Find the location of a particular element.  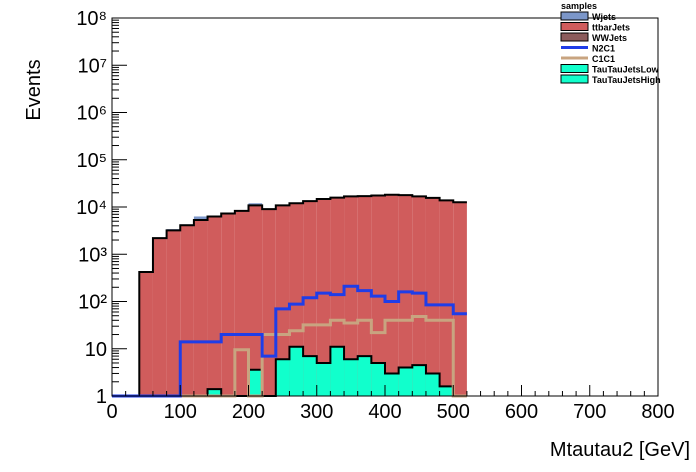

y-tick-label: 10⁵ is located at coordinates (91, 161).